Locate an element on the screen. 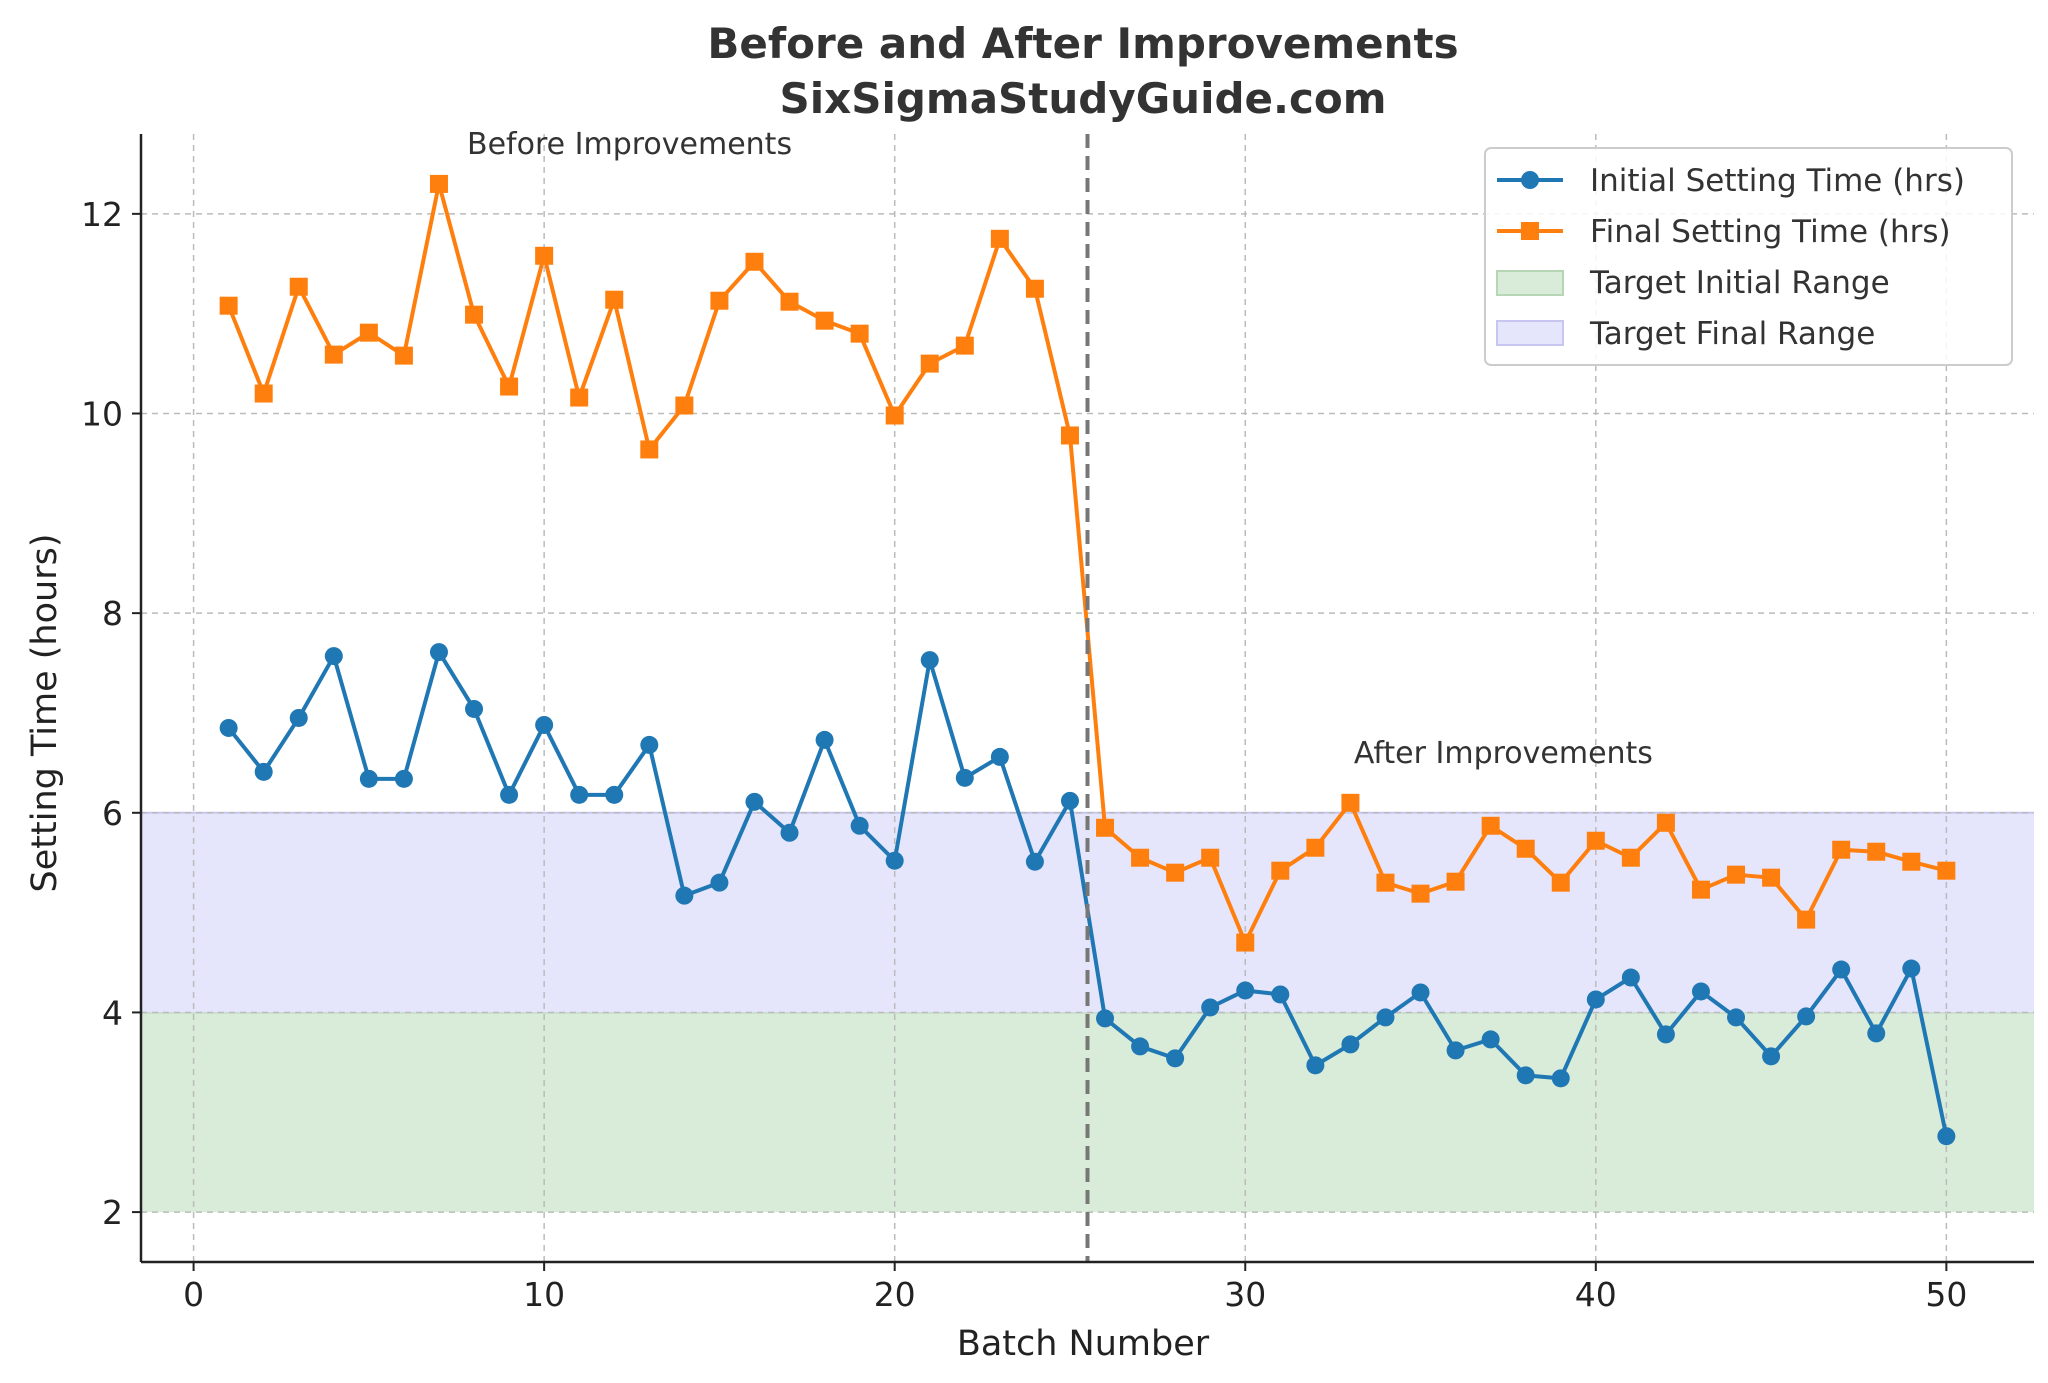  x-tick-label-40: 40 is located at coordinates (1596, 1294).